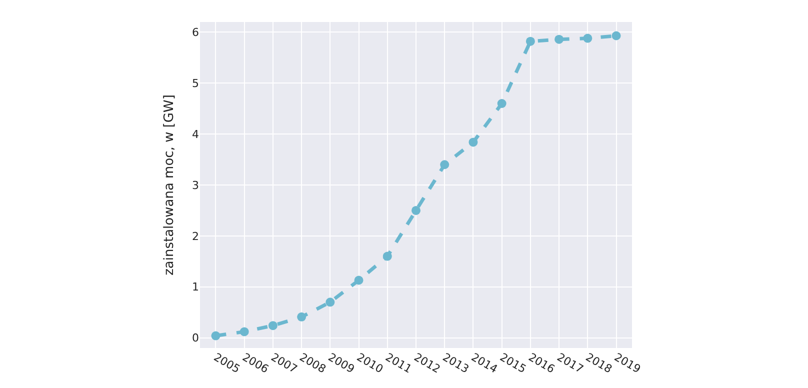 Image resolution: width=808 pixels, height=388 pixels. I want to click on y-axis-title: zainstalowana moc, w [GW], so click(169, 185).